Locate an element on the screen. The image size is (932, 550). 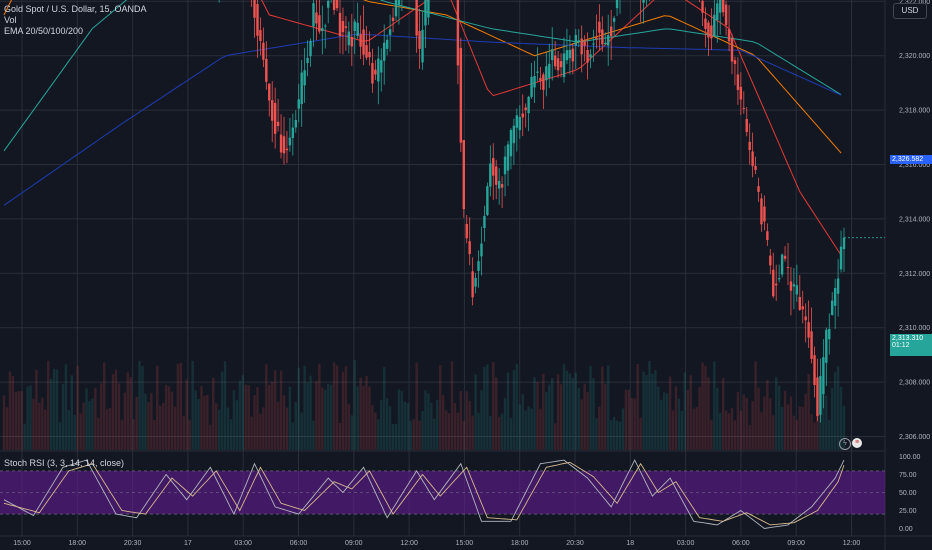
stoch-axis-tick-label: 100.00 is located at coordinates (910, 457).